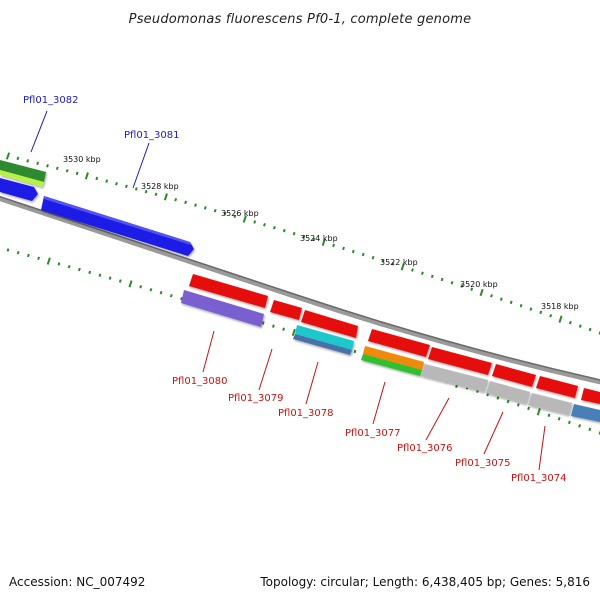 The height and width of the screenshot is (600, 600). Describe the element at coordinates (160, 186) in the screenshot. I see `scale-label: 3528 kbp` at that location.